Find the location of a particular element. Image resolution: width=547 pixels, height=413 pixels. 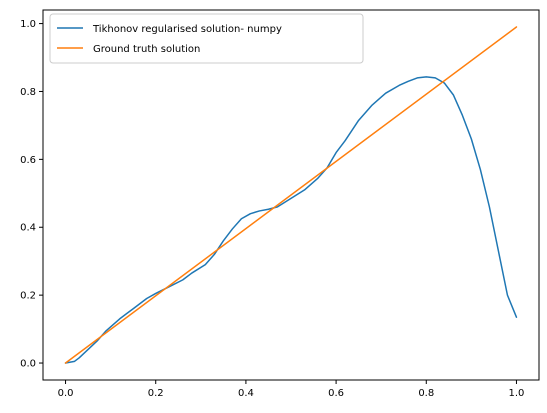

legend-label-tikhonov: Tikhonov regularised solution- numpy is located at coordinates (187, 29).